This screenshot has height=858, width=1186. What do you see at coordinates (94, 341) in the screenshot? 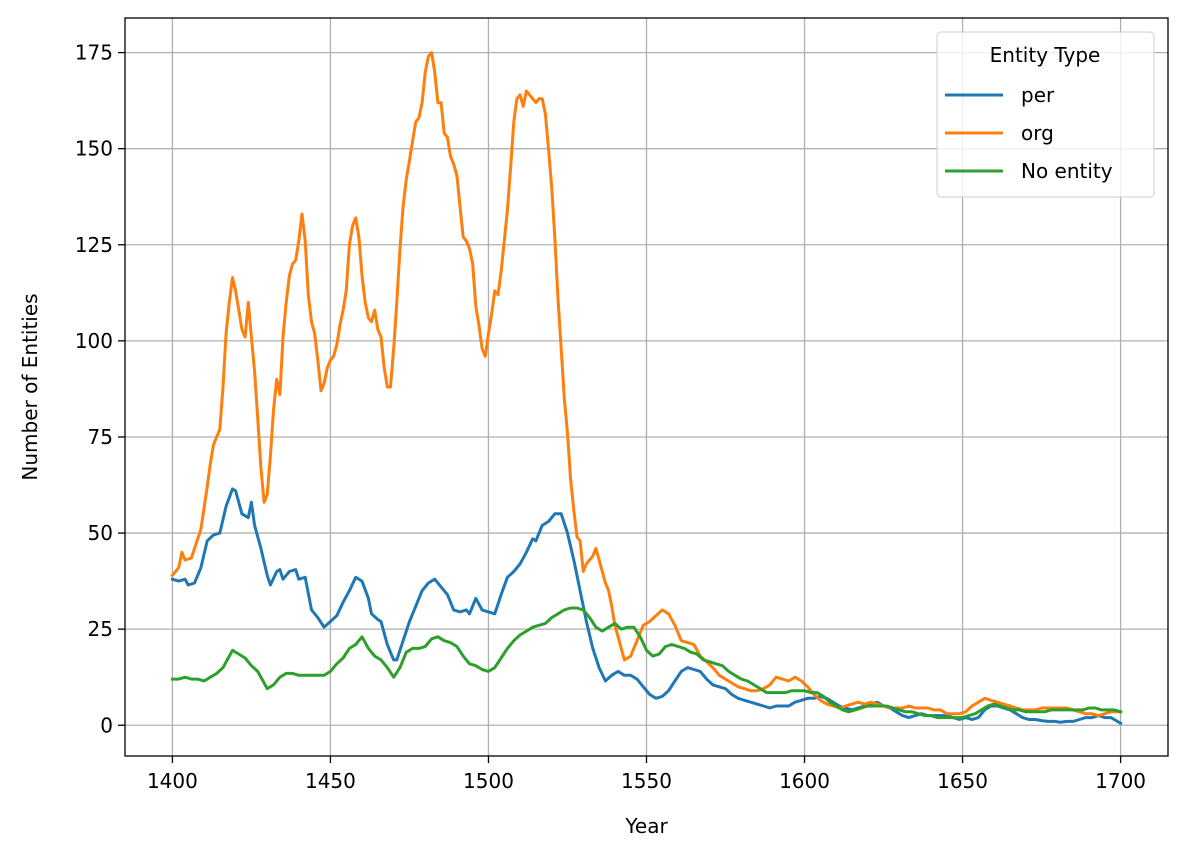
I see `y-tick-label: 100` at bounding box center [94, 341].